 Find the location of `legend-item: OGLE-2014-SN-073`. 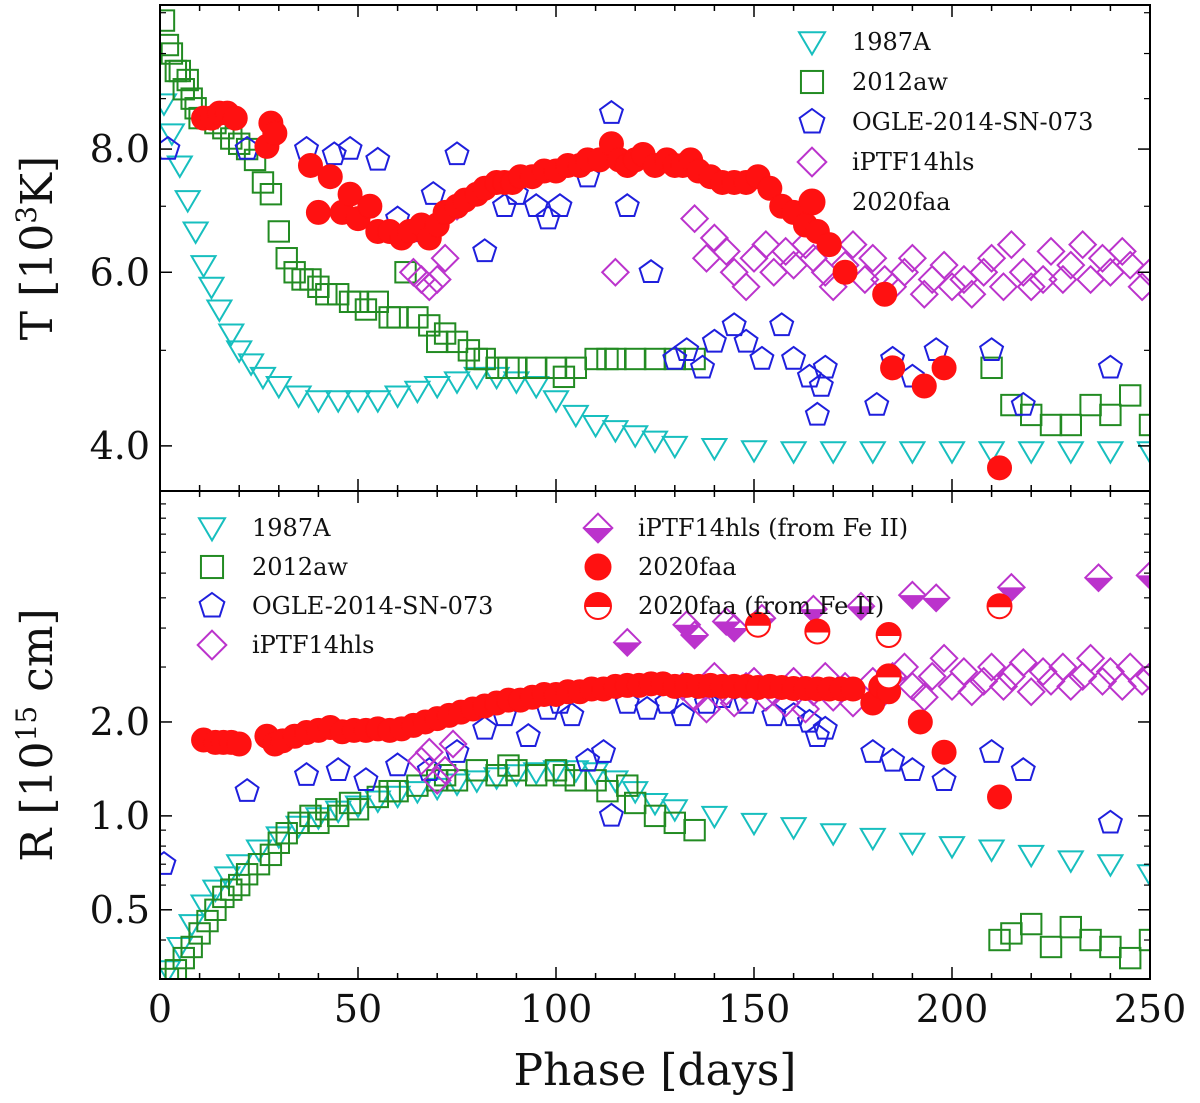

legend-item: OGLE-2014-SN-073 is located at coordinates (945, 121).